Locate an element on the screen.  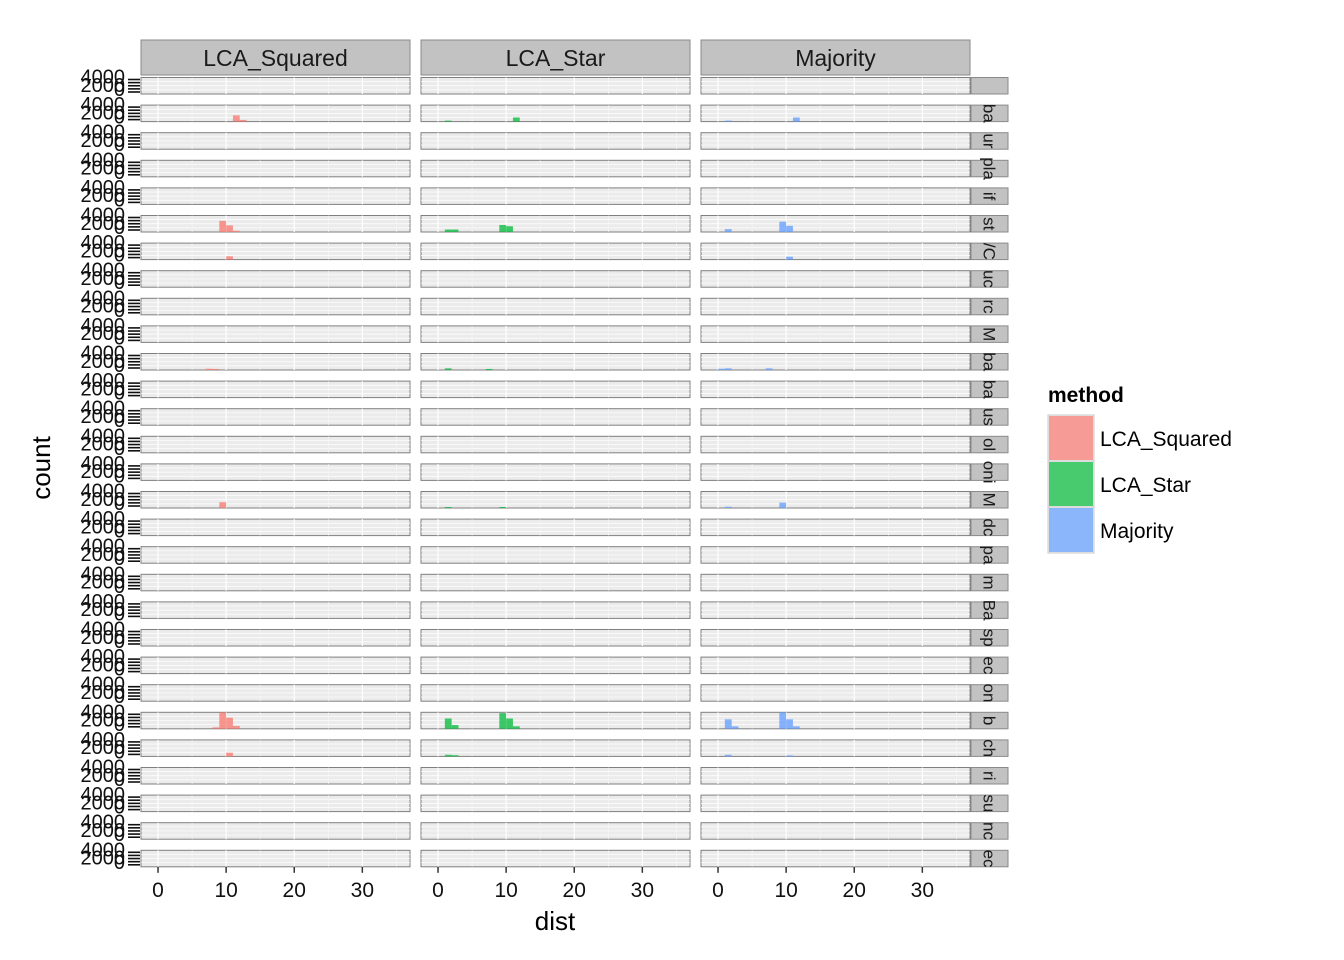
row-strip-label-28: nc is located at coordinates (989, 831).